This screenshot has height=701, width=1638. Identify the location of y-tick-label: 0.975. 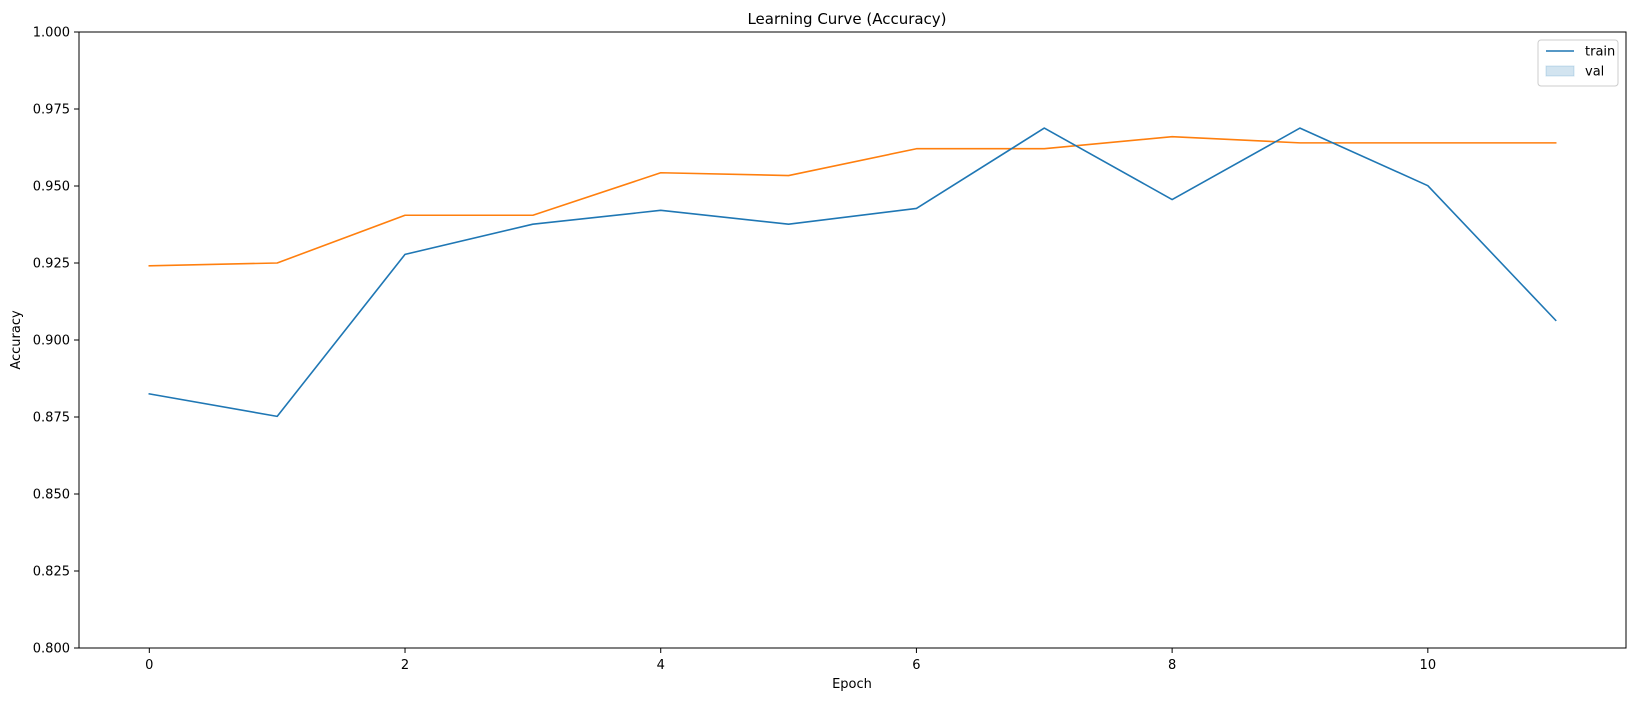
(51, 110).